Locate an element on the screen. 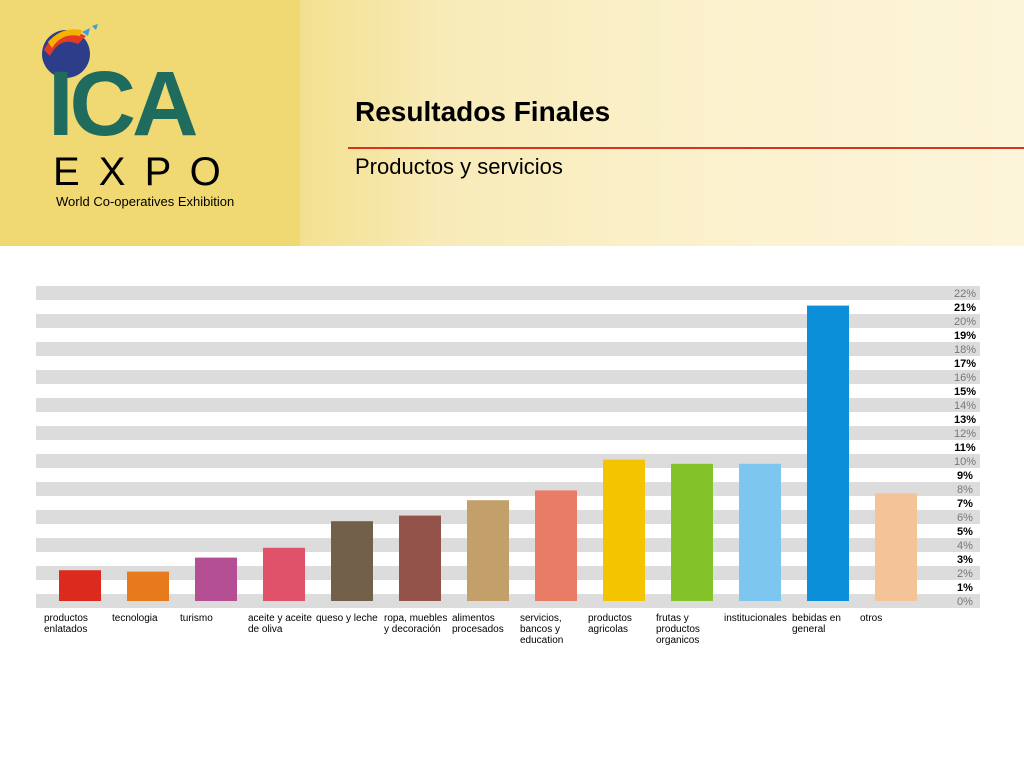  x-tick-label: servicios, bancos y education is located at coordinates (542, 629).